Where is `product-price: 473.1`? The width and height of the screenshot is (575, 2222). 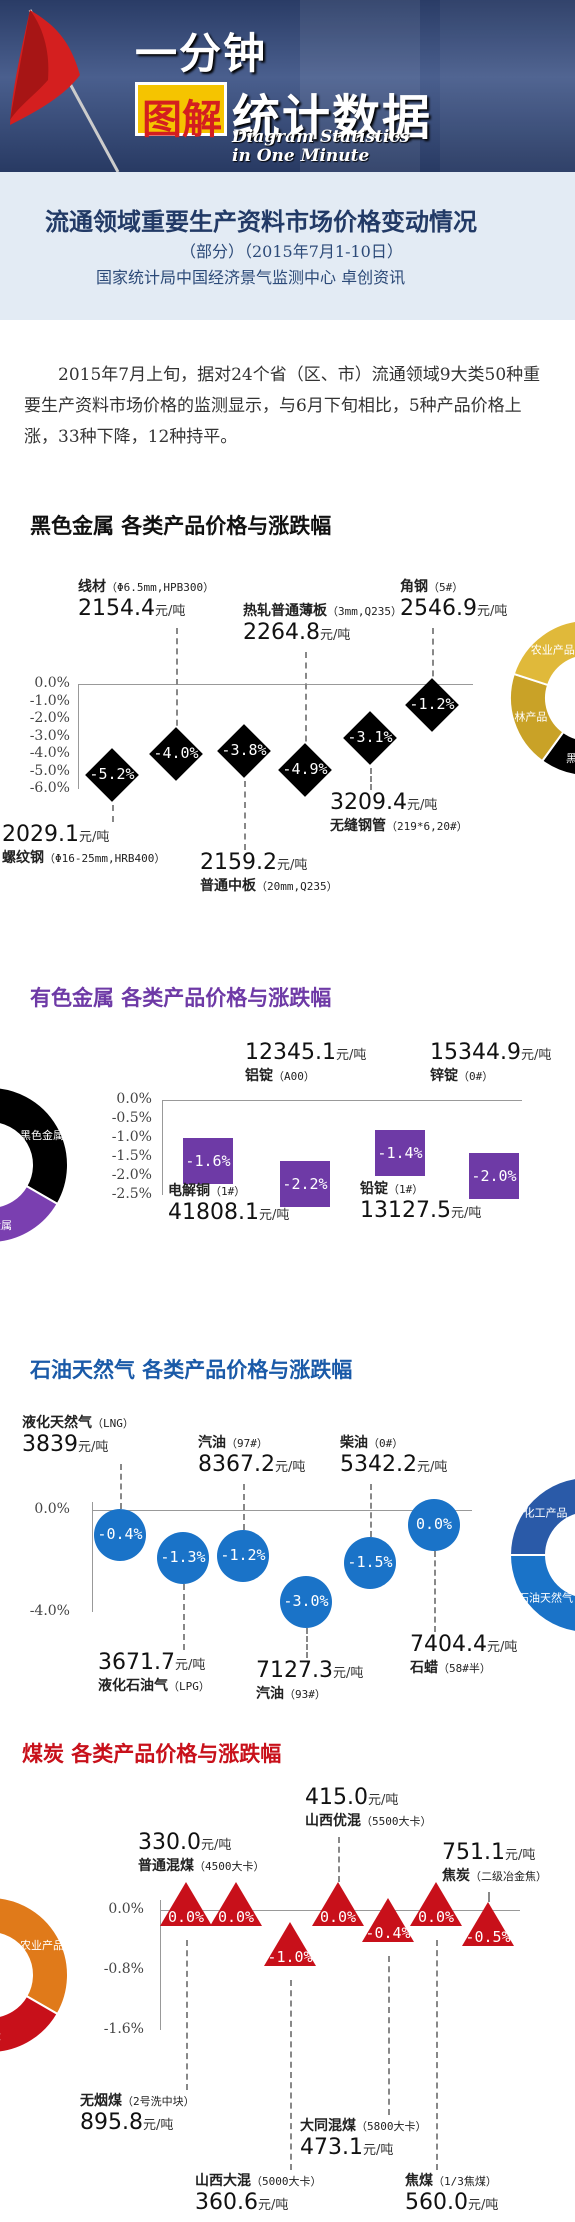
product-price: 473.1 is located at coordinates (331, 2147).